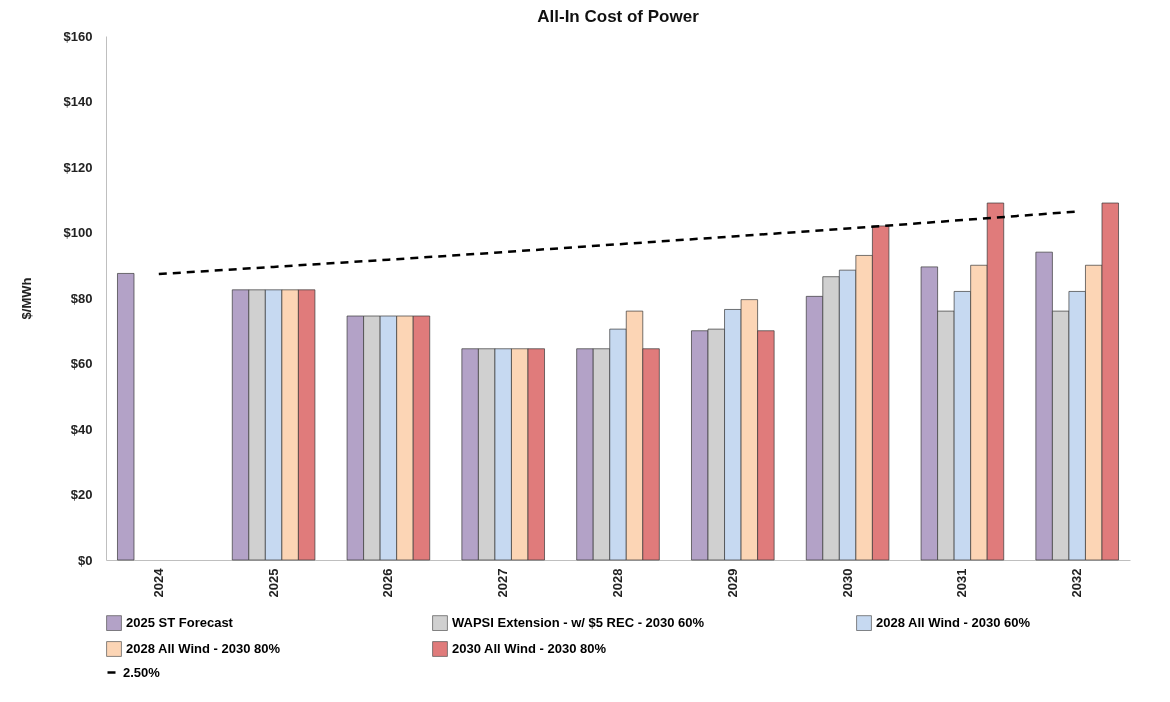  Describe the element at coordinates (203, 648) in the screenshot. I see `legend-label: 2028 All Wind - 2030 80%` at that location.